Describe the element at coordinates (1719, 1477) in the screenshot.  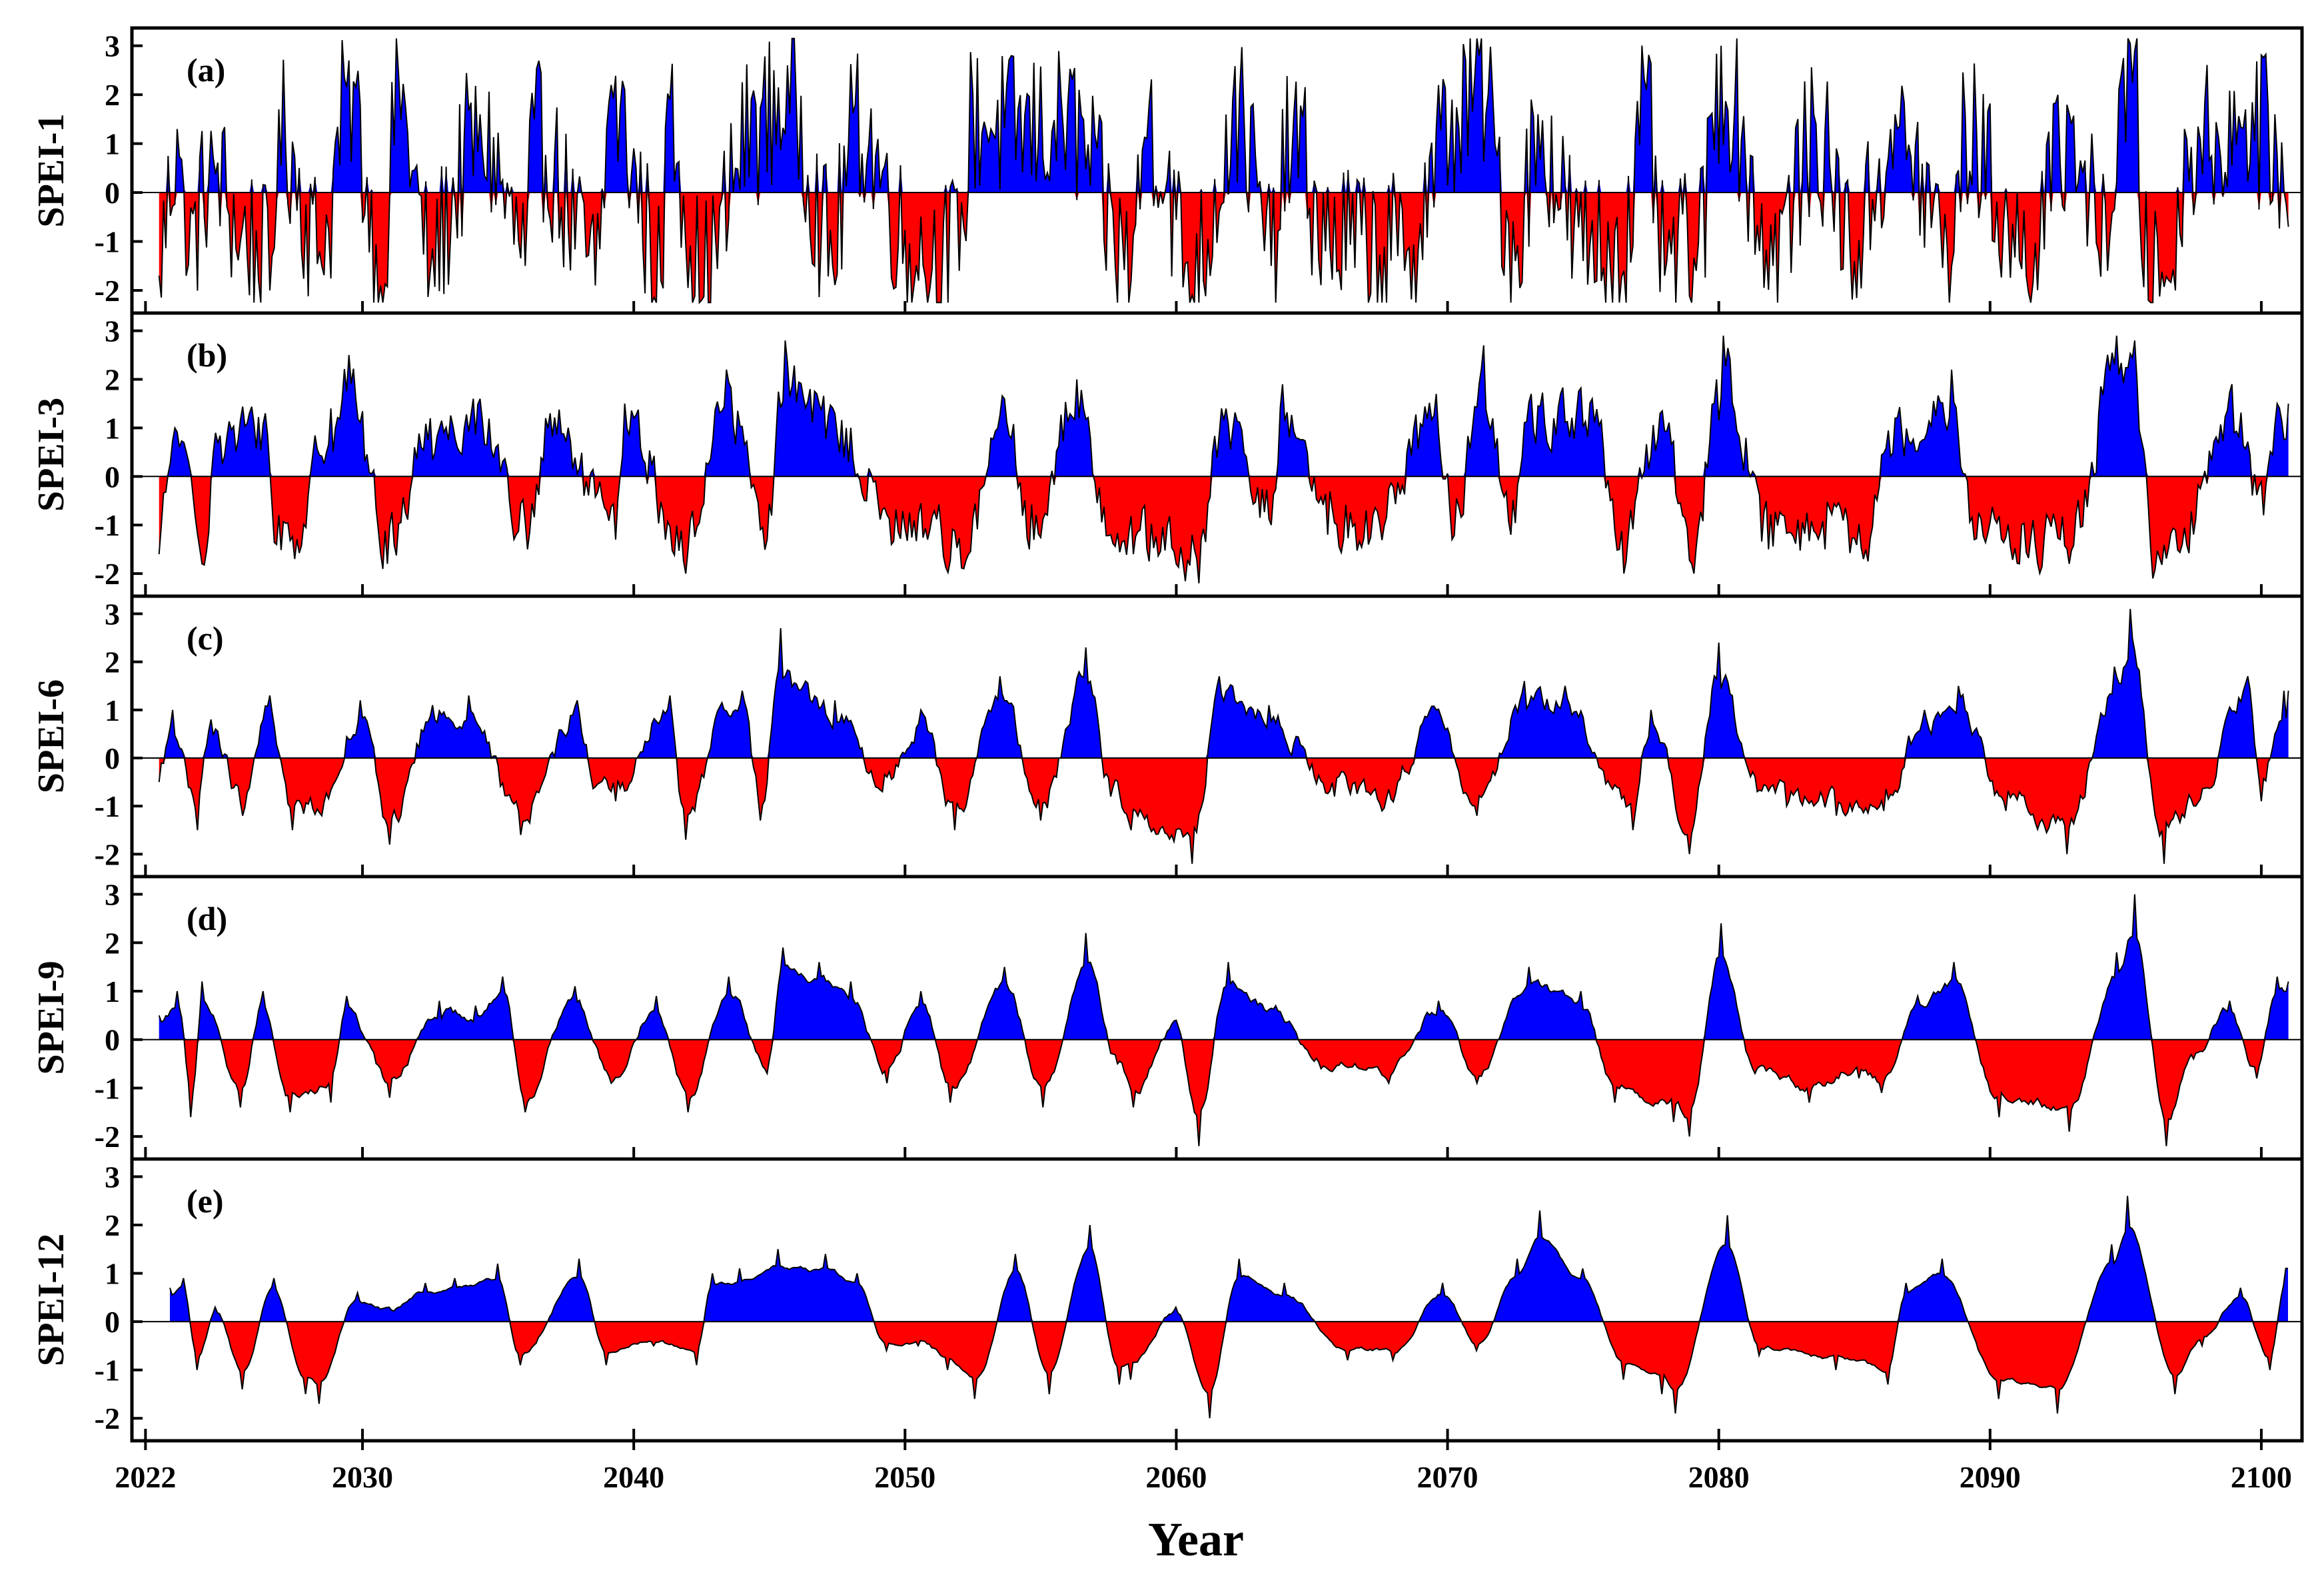
I see `x-tick-label: 2080` at that location.